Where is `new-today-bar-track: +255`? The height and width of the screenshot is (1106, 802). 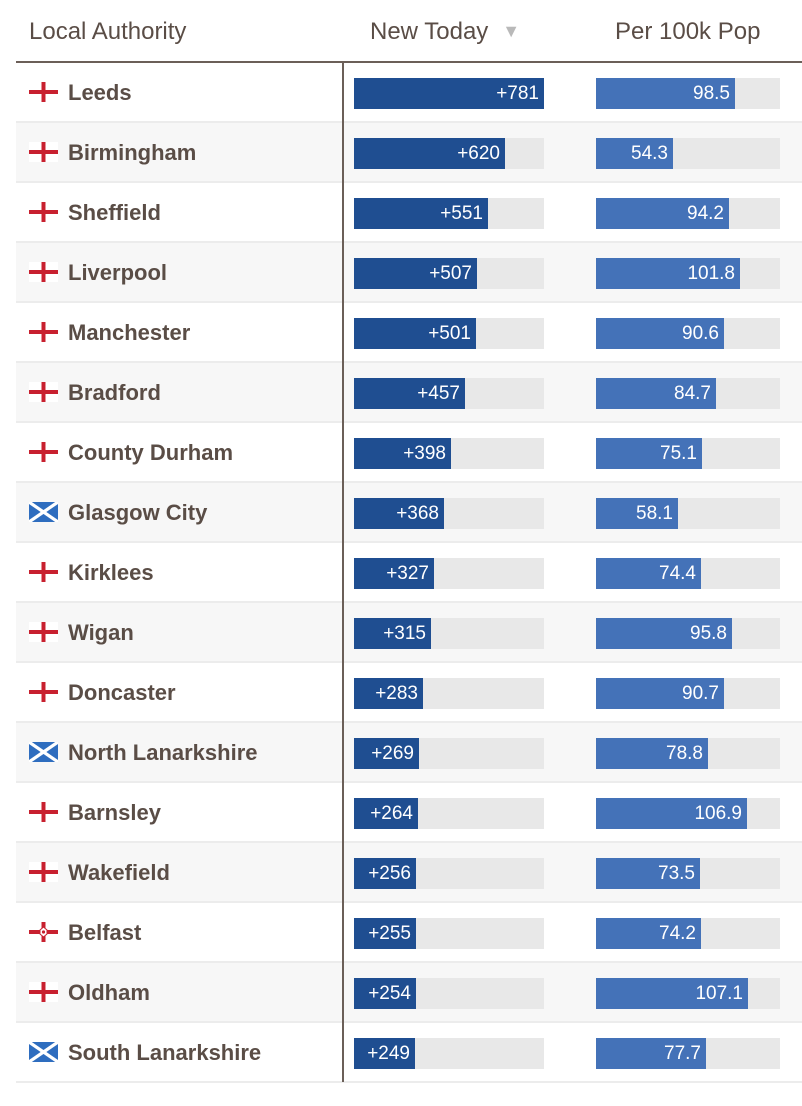 new-today-bar-track: +255 is located at coordinates (449, 933).